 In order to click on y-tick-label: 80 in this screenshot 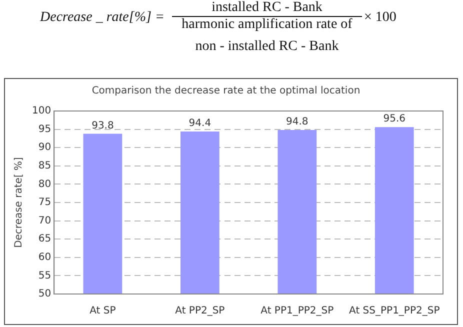, I will do `click(45, 184)`.